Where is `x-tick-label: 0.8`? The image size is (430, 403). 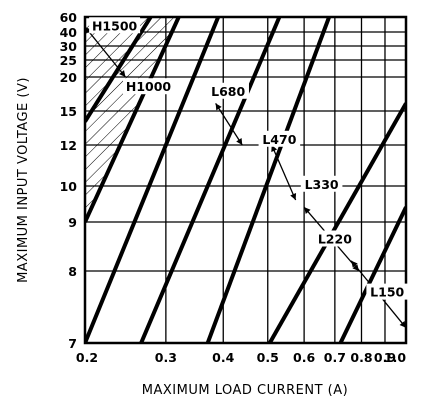 x-tick-label: 0.8 is located at coordinates (361, 357).